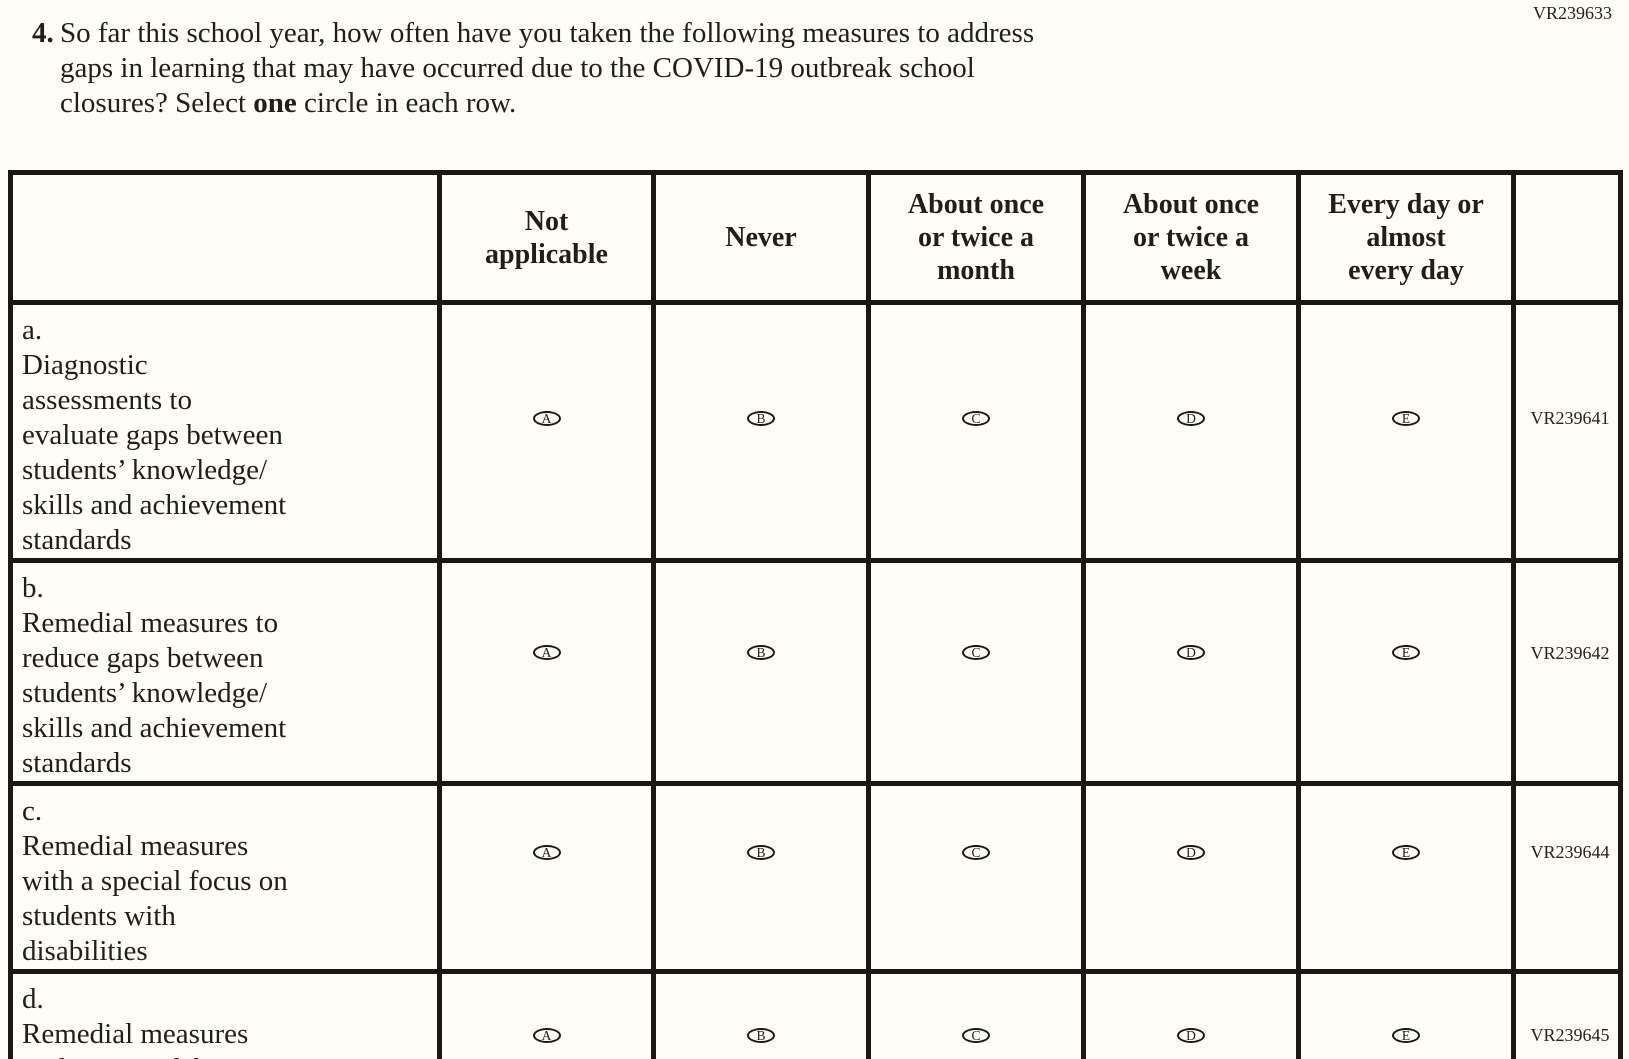 The image size is (1629, 1059). Describe the element at coordinates (1567, 672) in the screenshot. I see `row-code: VR239642` at that location.